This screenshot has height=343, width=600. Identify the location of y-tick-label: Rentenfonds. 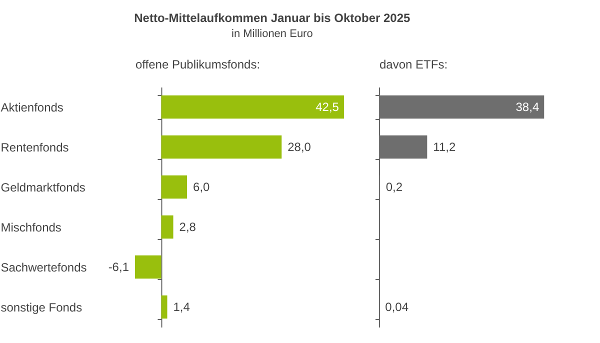
(34, 147).